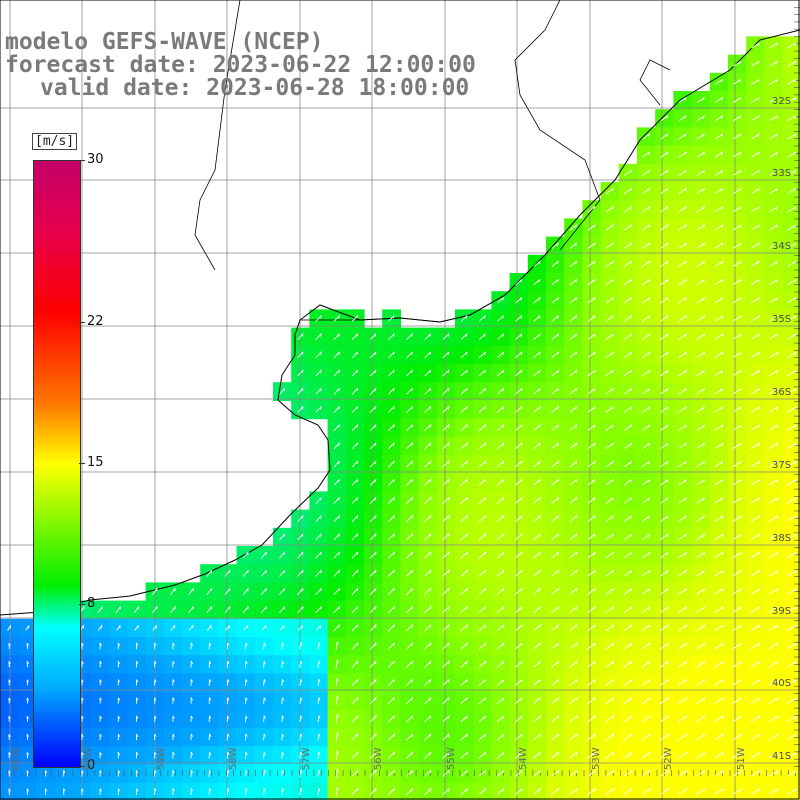  I want to click on longitude-label: 52W, so click(668, 758).